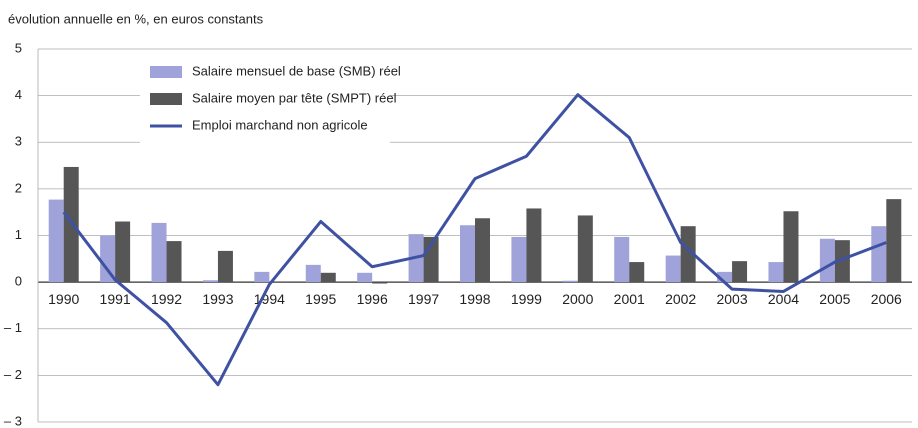  I want to click on legend-label: Emploi marchand non agricole, so click(280, 124).